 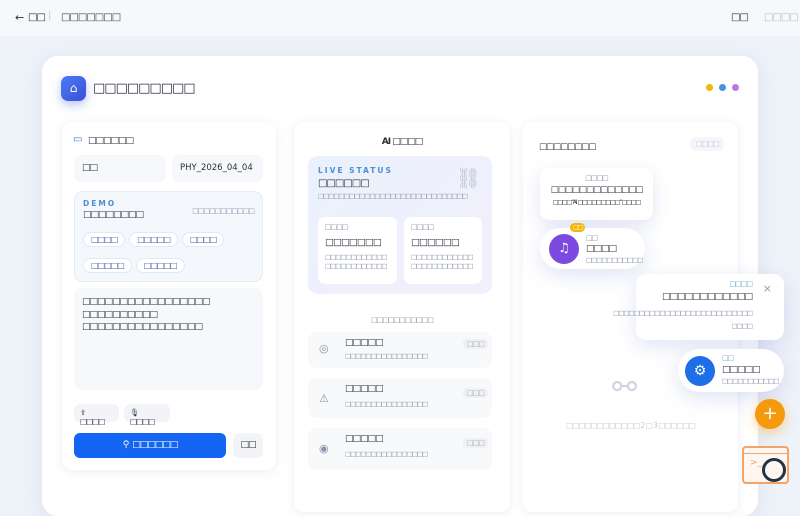 I want to click on add-fab-button: +, so click(x=770, y=414).